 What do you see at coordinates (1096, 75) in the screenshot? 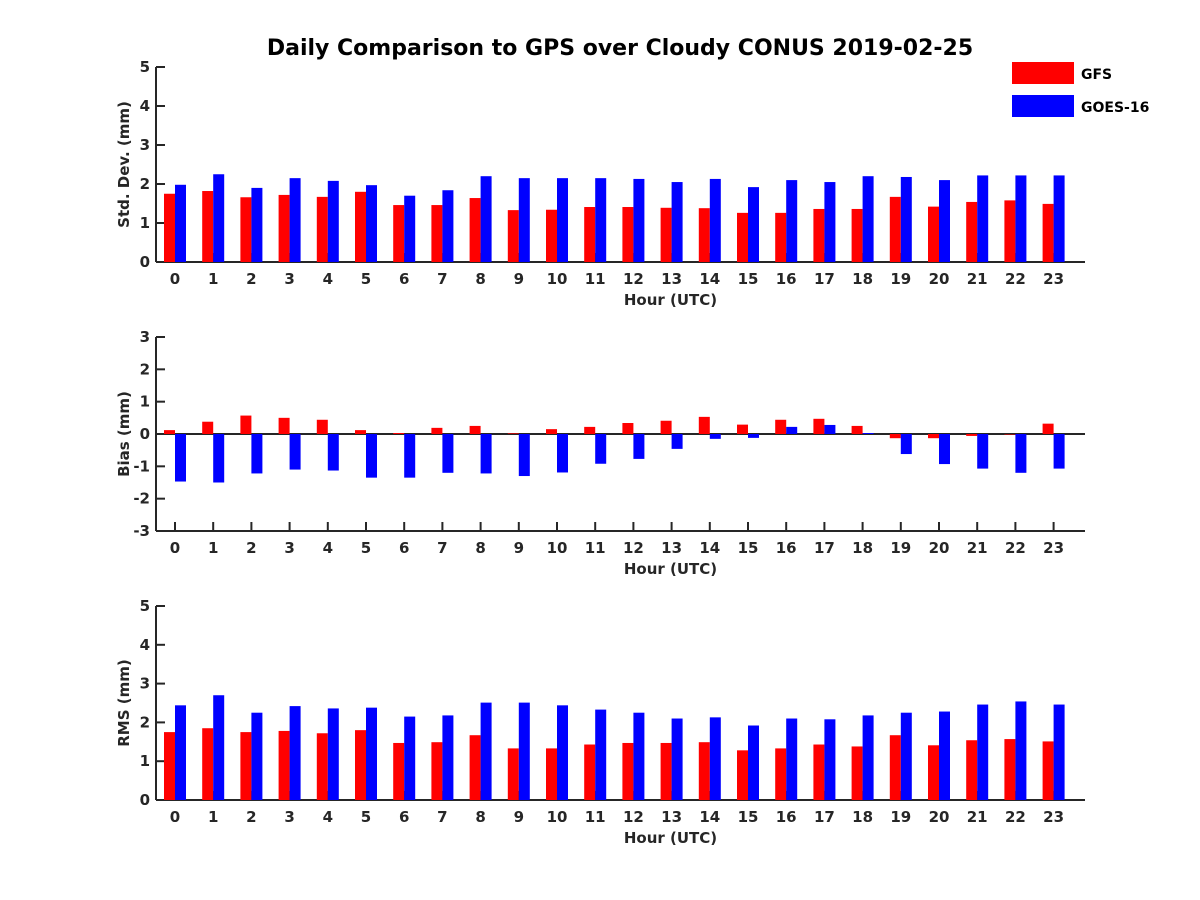
I see `legend-label-gfs: GFS` at bounding box center [1096, 75].